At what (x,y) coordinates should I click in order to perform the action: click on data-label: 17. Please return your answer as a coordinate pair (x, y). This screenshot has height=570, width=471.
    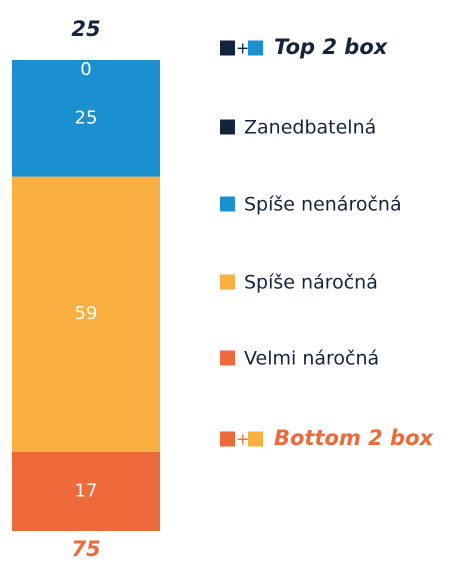
    Looking at the image, I should click on (86, 490).